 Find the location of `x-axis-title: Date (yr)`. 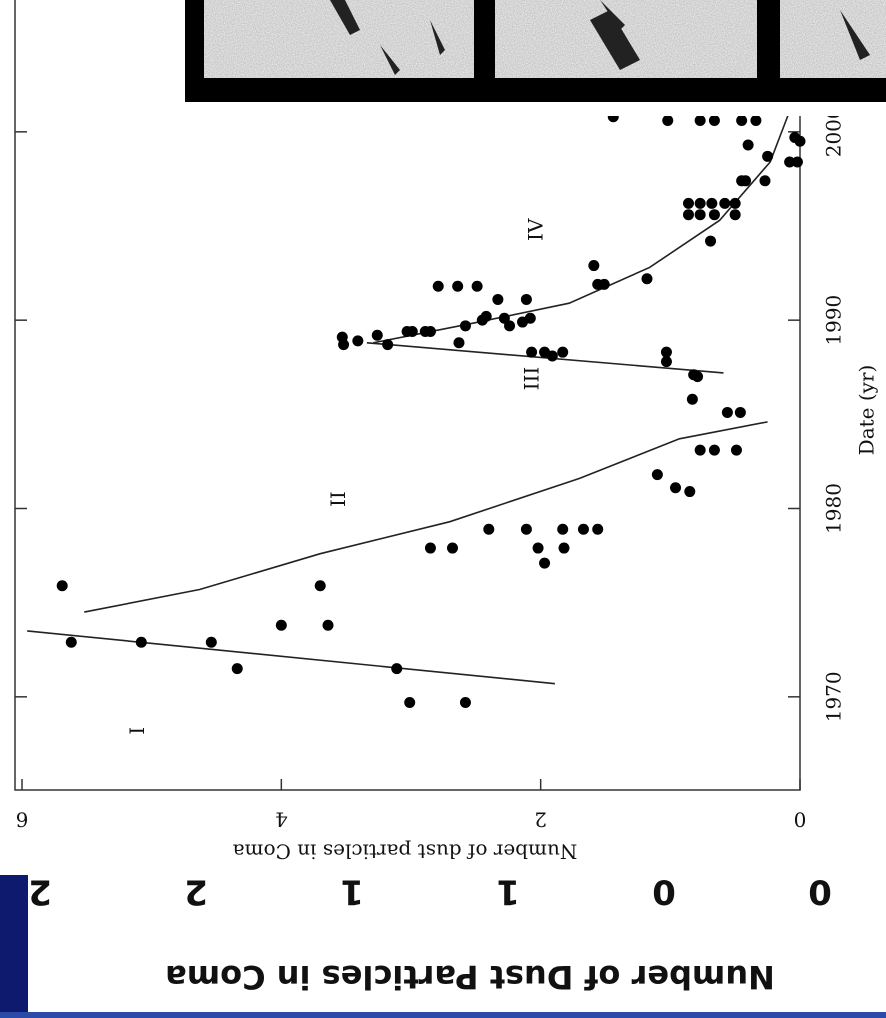

x-axis-title: Date (yr) is located at coordinates (867, 410).